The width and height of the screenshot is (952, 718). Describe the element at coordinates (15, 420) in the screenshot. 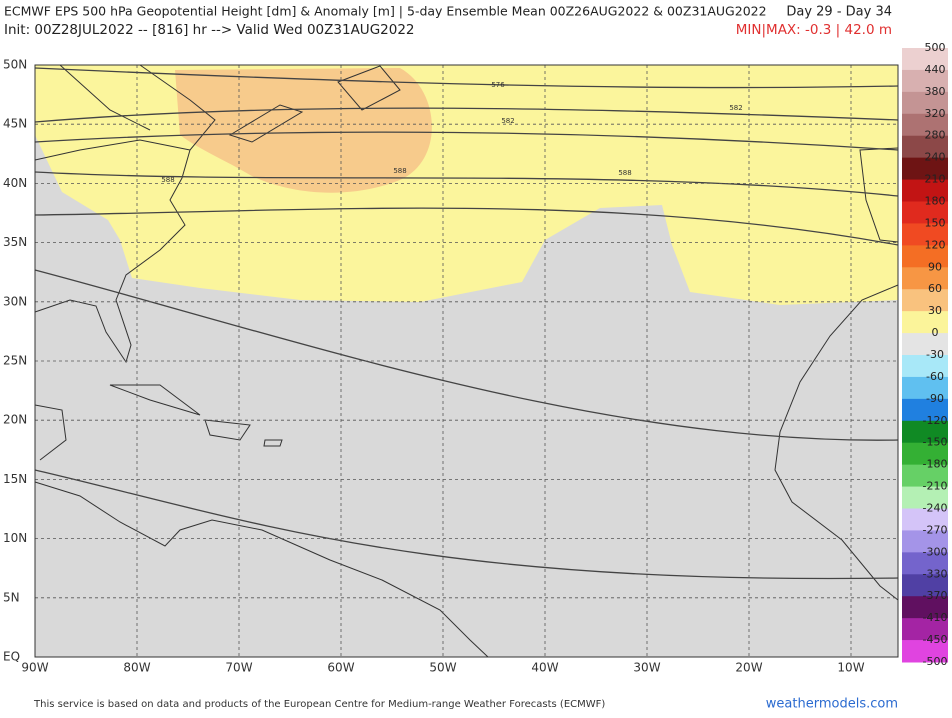

I see `lat-label: 20N` at that location.